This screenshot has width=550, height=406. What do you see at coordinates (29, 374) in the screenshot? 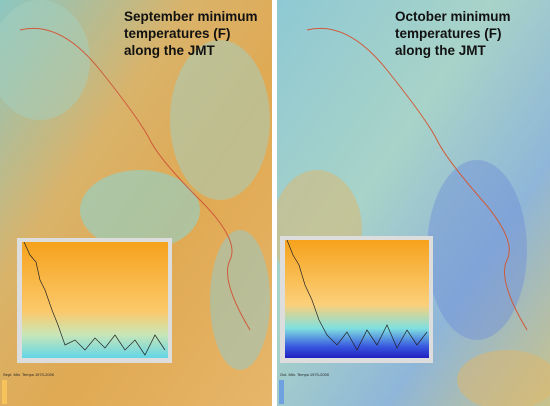
I see `legend-title: Sept. Min. Temps 1970-2000` at bounding box center [29, 374].